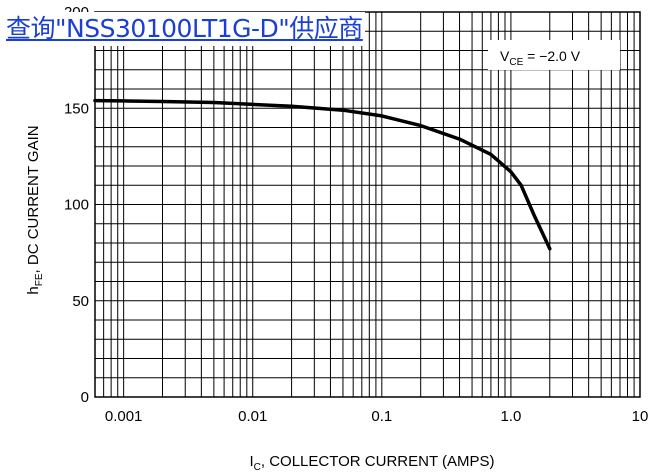 This screenshot has width=654, height=475. I want to click on annotation-sub: CE, so click(516, 62).